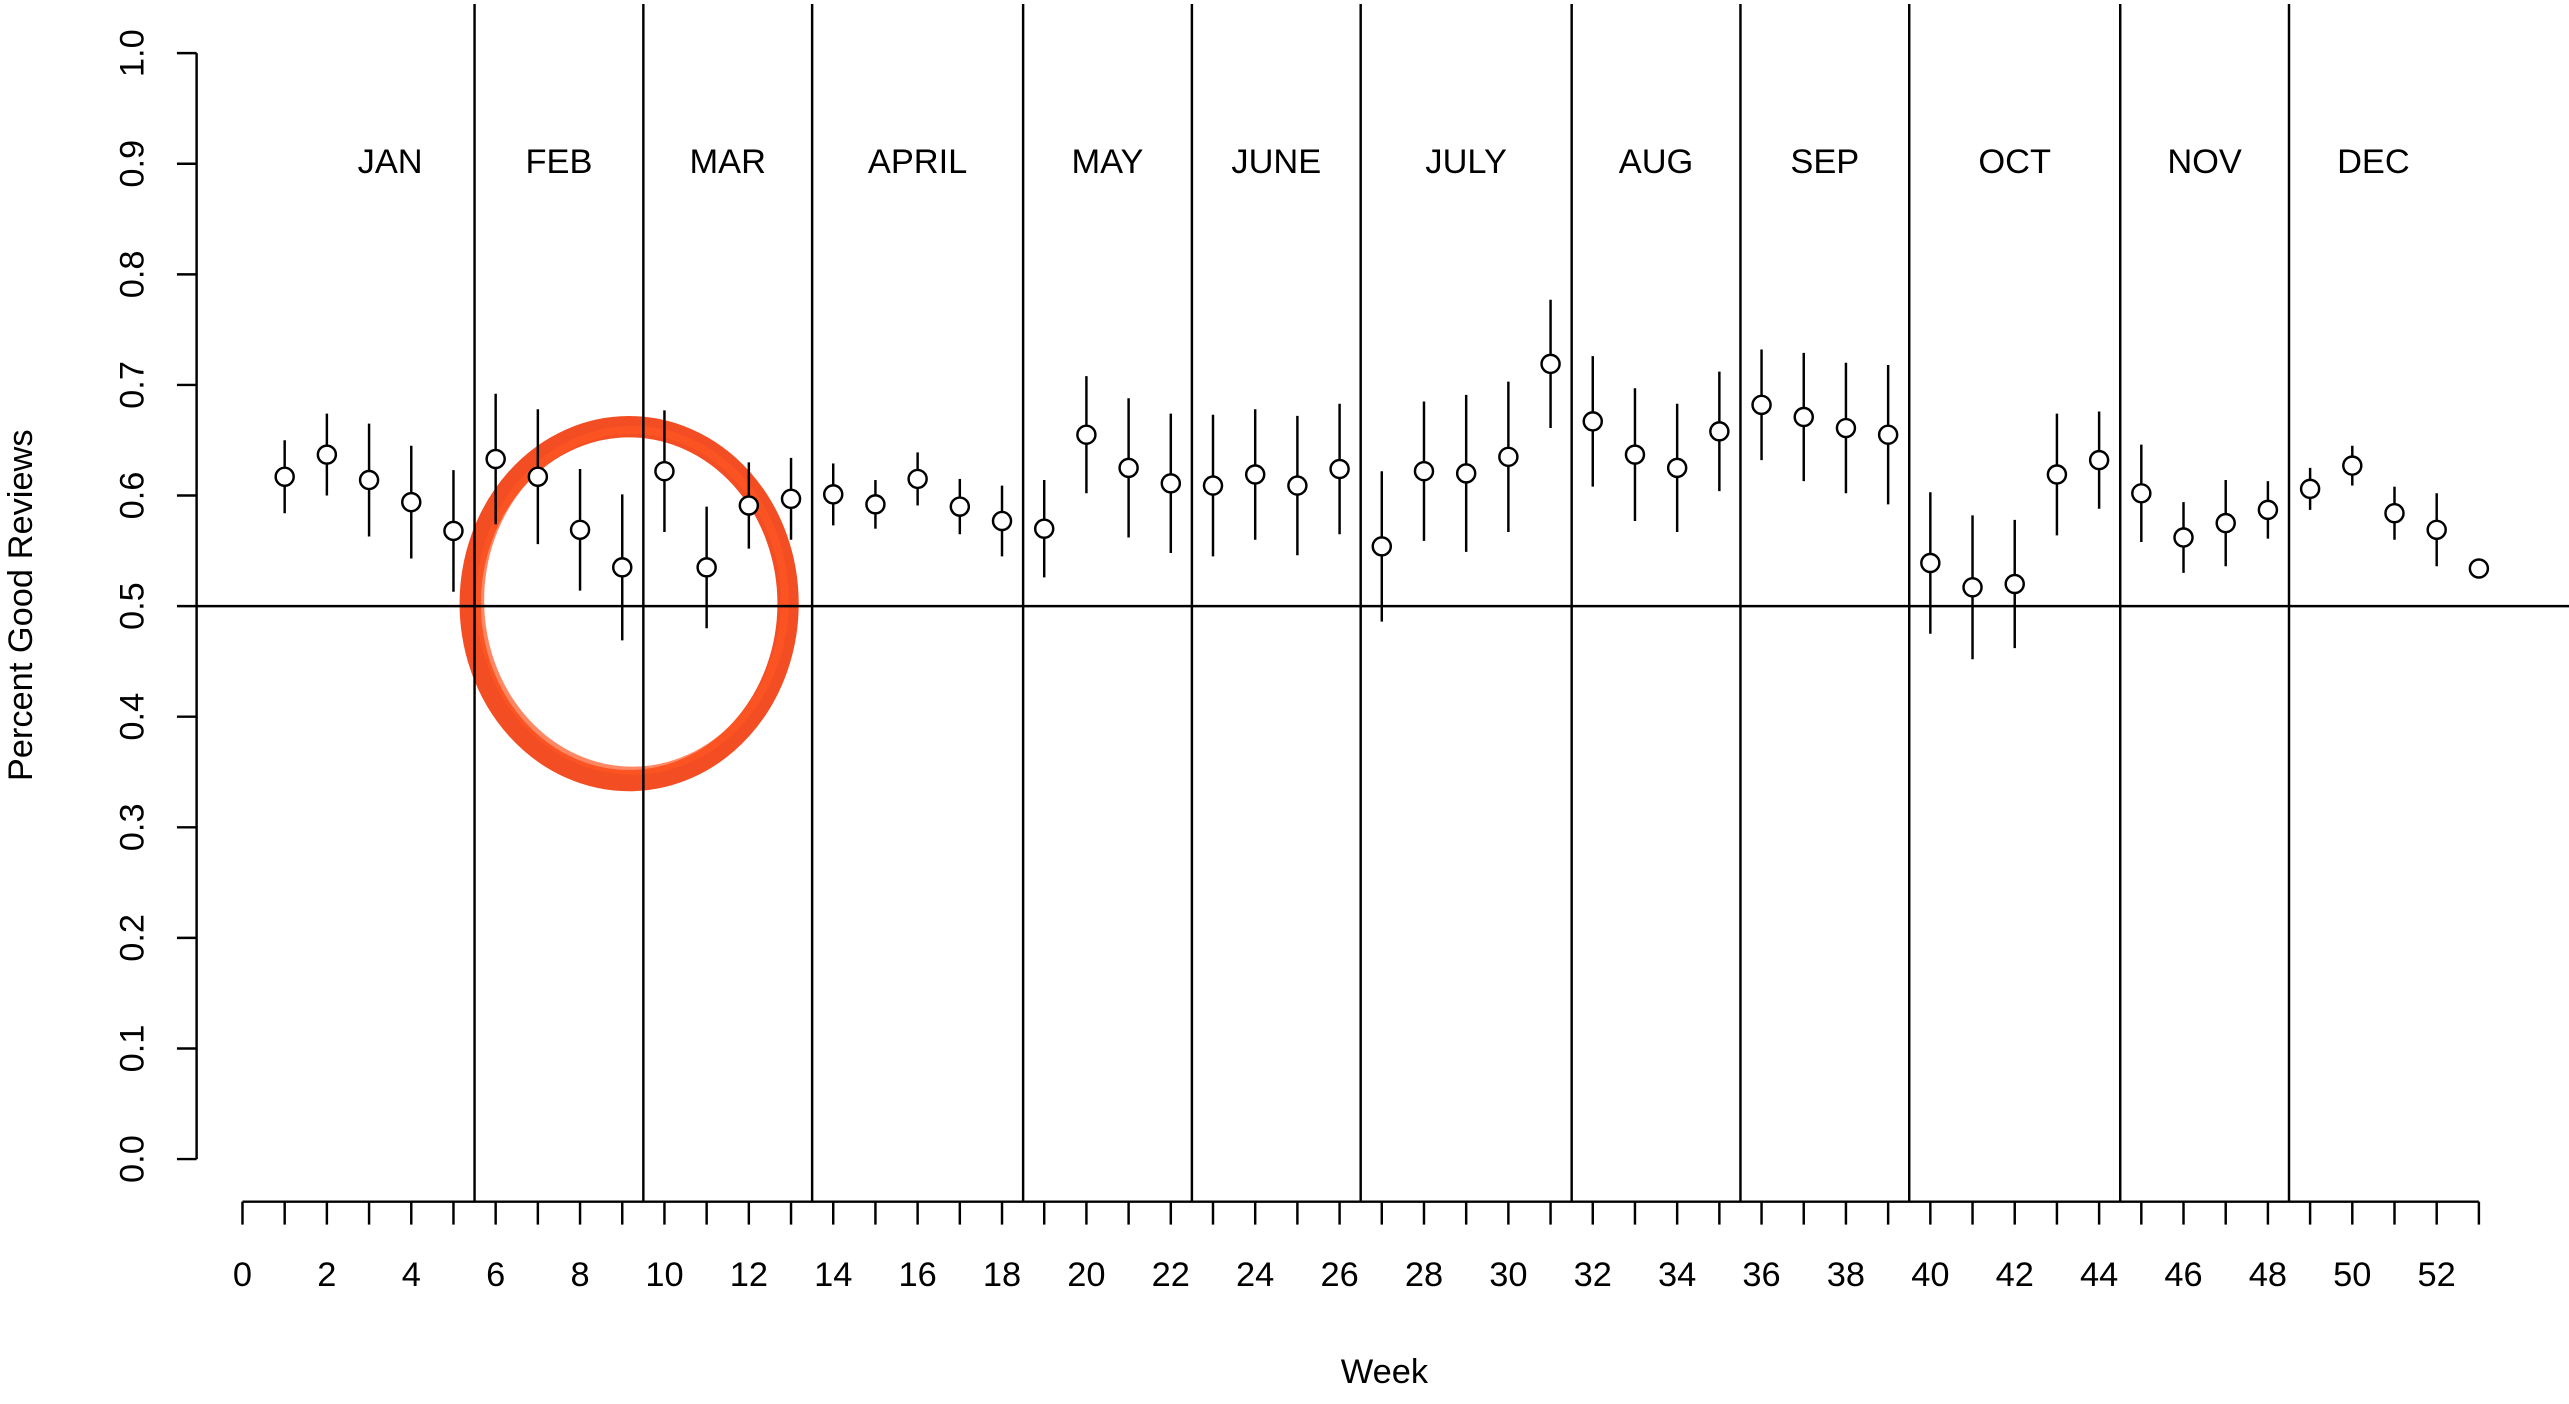  What do you see at coordinates (2014, 162) in the screenshot?
I see `month-label: OCT` at bounding box center [2014, 162].